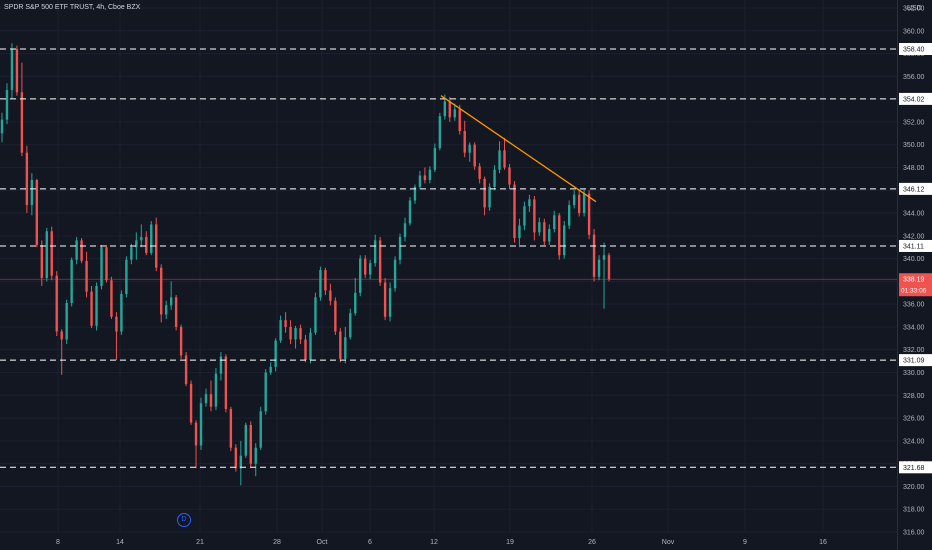 The height and width of the screenshot is (550, 932). What do you see at coordinates (322, 542) in the screenshot?
I see `time-tick-label: Oct` at bounding box center [322, 542].